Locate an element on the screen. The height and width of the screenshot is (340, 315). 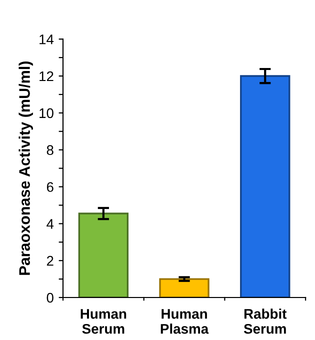
y-tick-label: 10 is located at coordinates (47, 113).